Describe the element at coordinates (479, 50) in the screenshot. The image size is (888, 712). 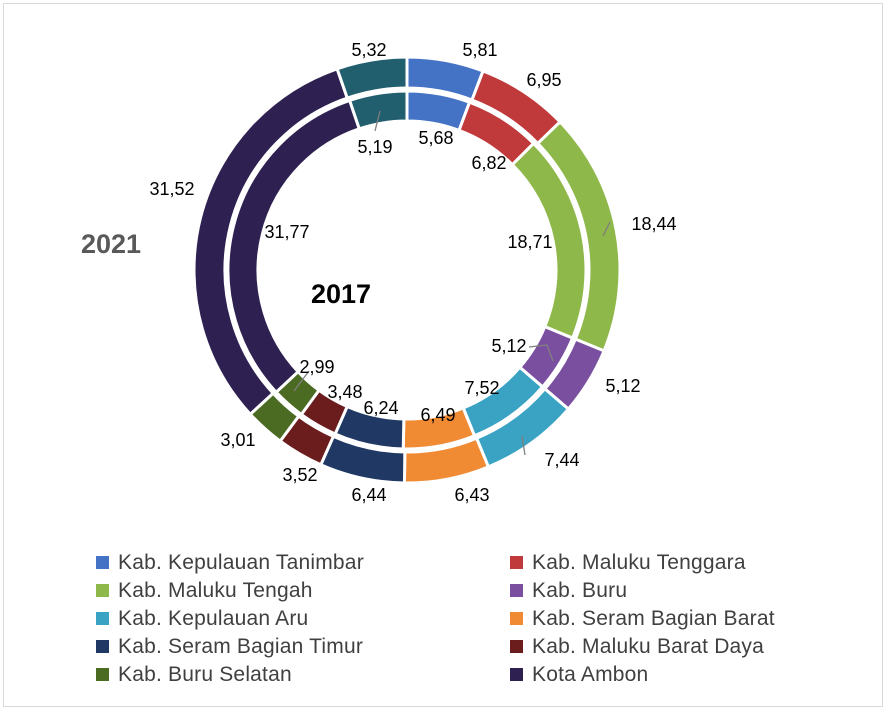
I see `outer-ring-value-label-0: 5,81` at that location.